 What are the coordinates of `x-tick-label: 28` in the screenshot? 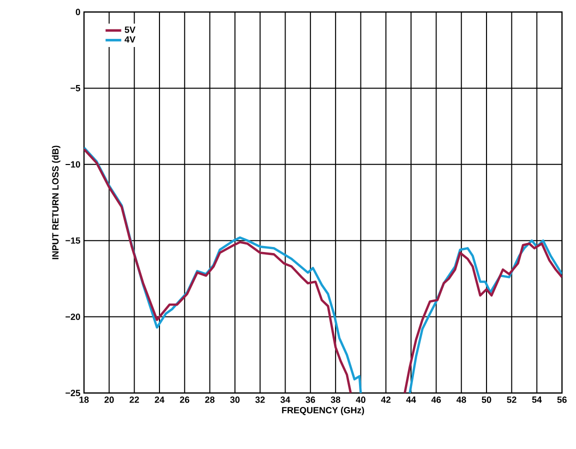 It's located at (210, 399).